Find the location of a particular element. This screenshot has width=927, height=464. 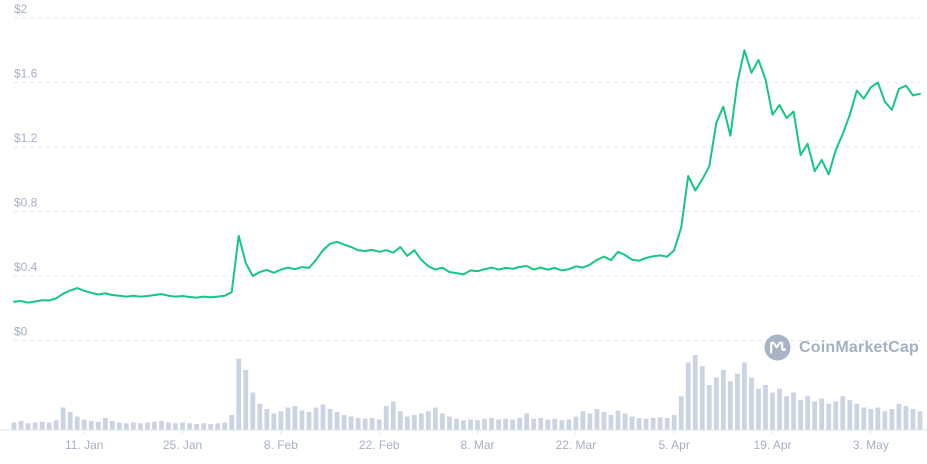

y-axis-label: $2 is located at coordinates (21, 9).